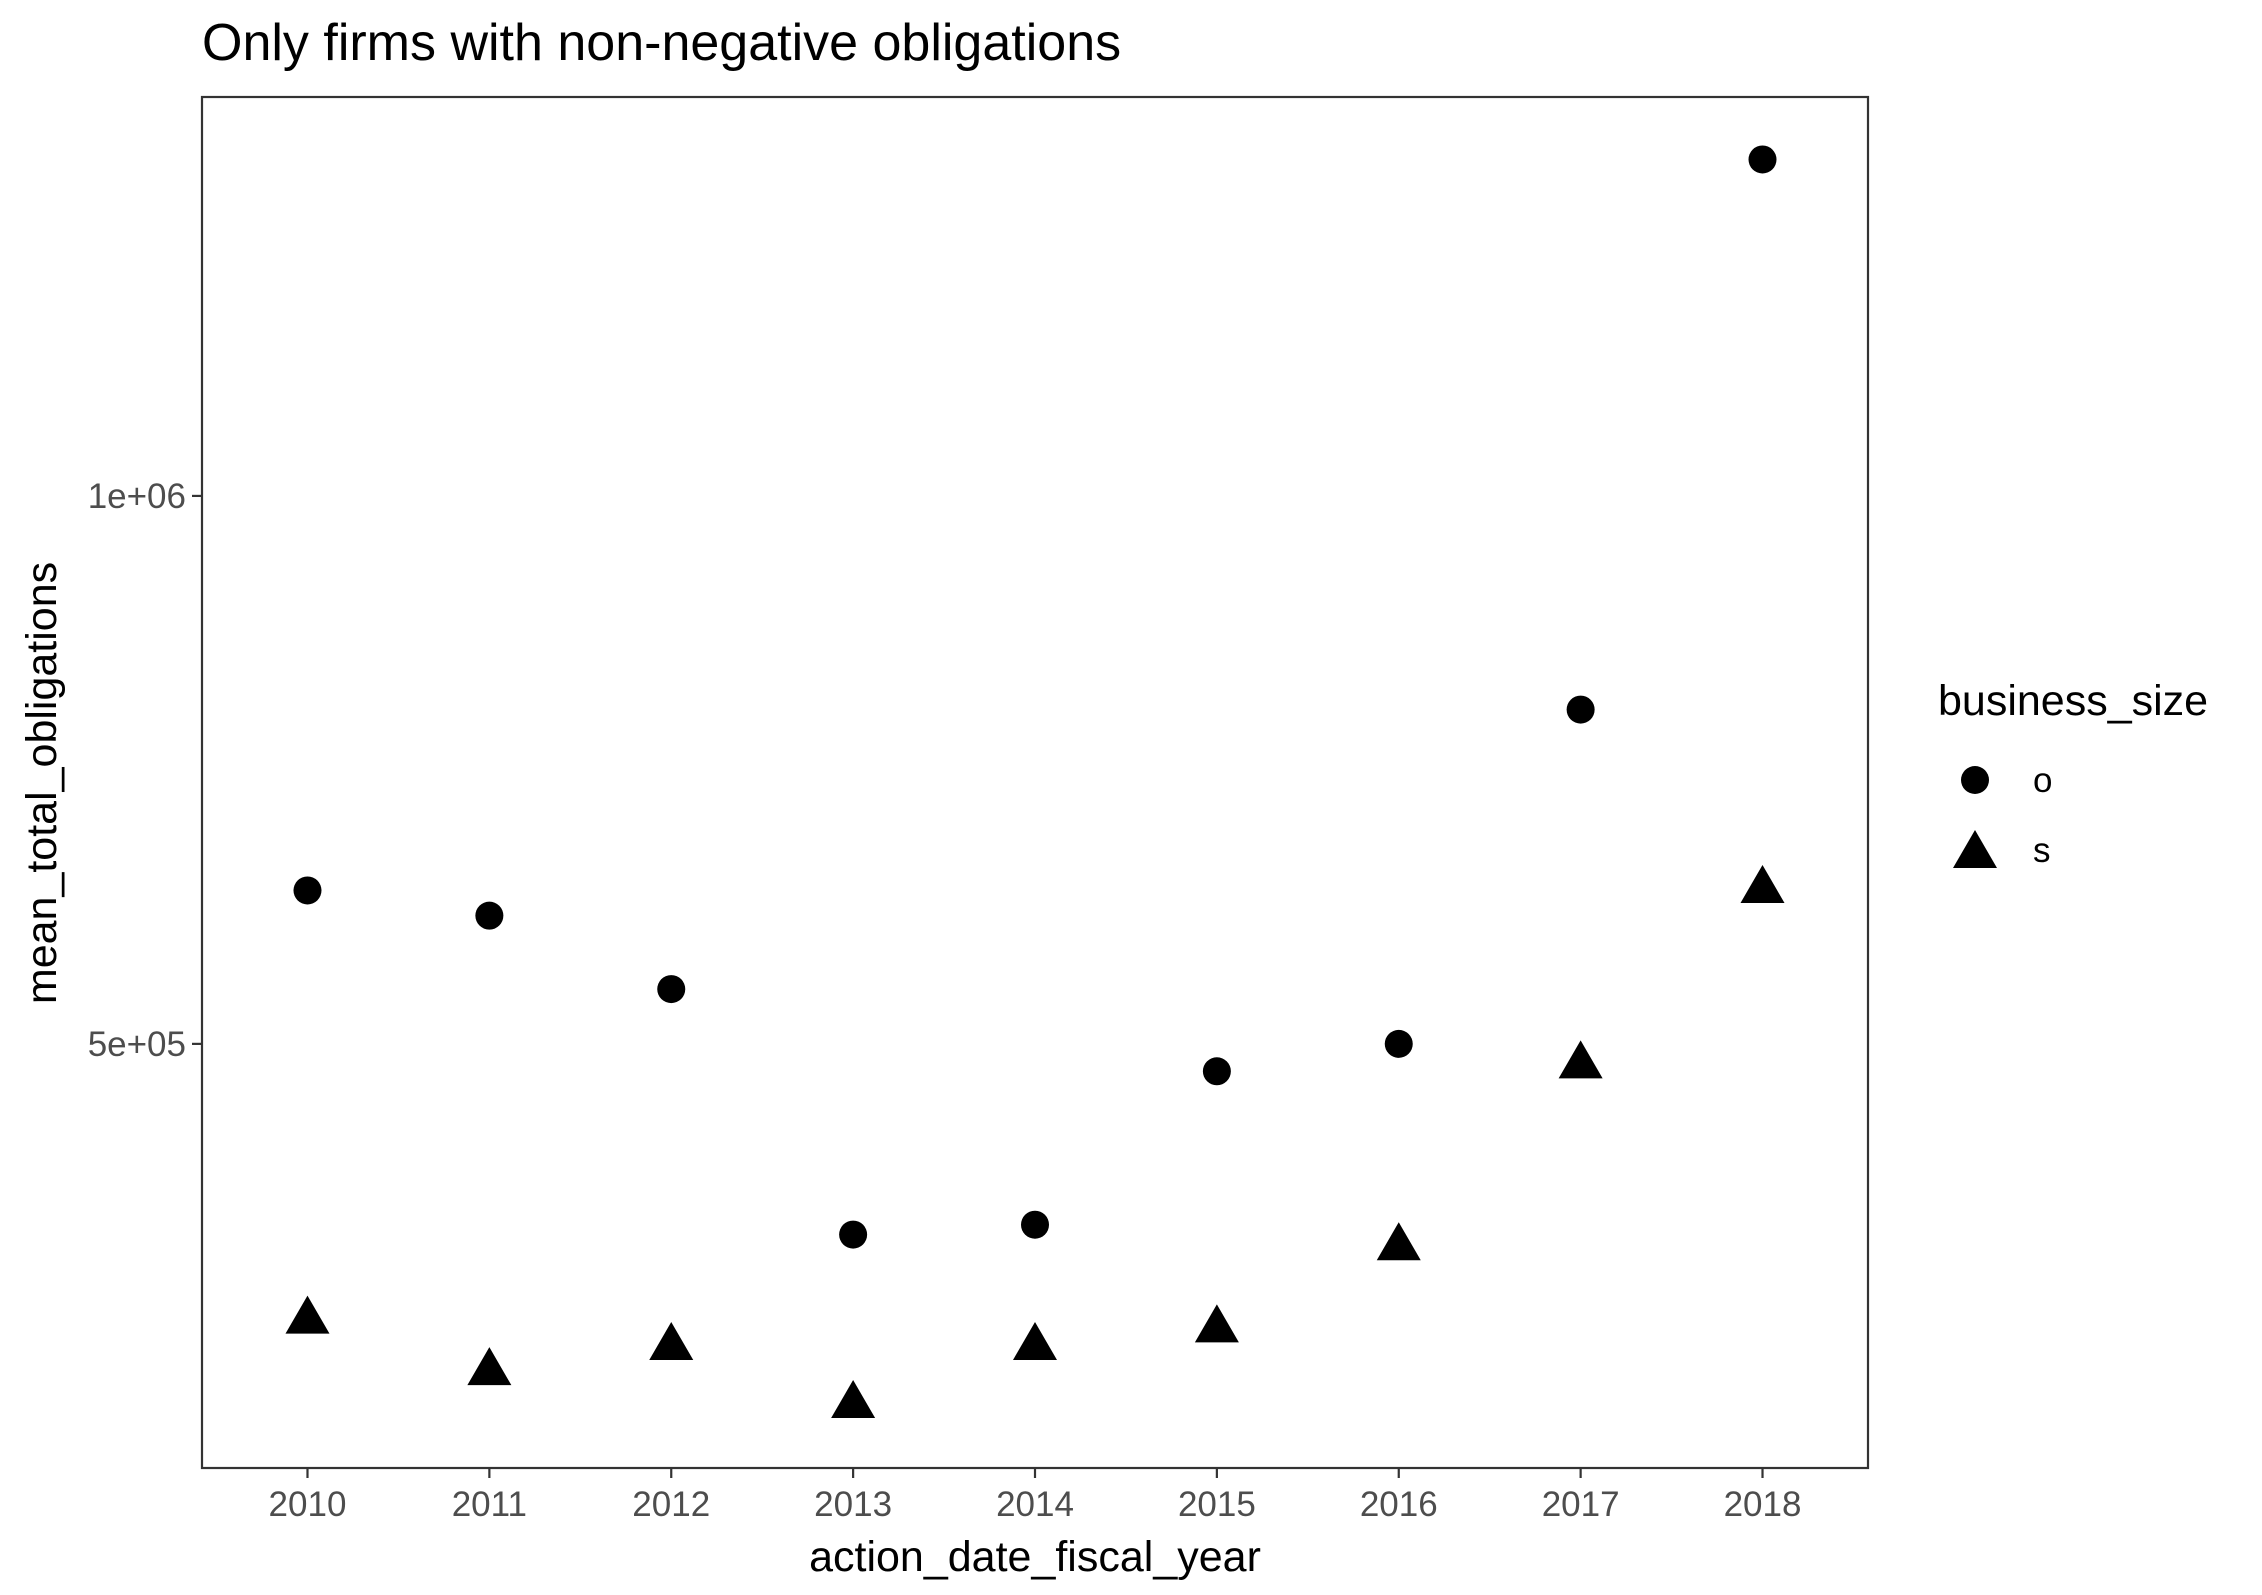 This screenshot has height=1595, width=2262. What do you see at coordinates (1763, 1504) in the screenshot?
I see `x-tick-label: 2018` at bounding box center [1763, 1504].